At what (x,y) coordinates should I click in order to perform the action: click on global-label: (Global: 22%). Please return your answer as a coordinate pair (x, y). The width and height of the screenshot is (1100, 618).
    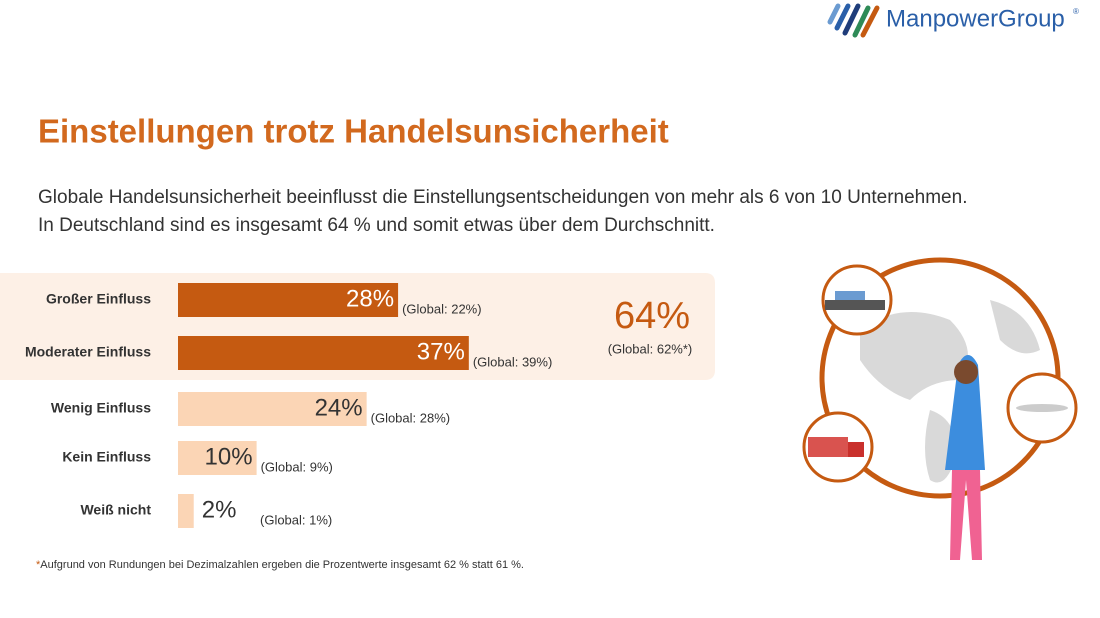
    Looking at the image, I should click on (441, 308).